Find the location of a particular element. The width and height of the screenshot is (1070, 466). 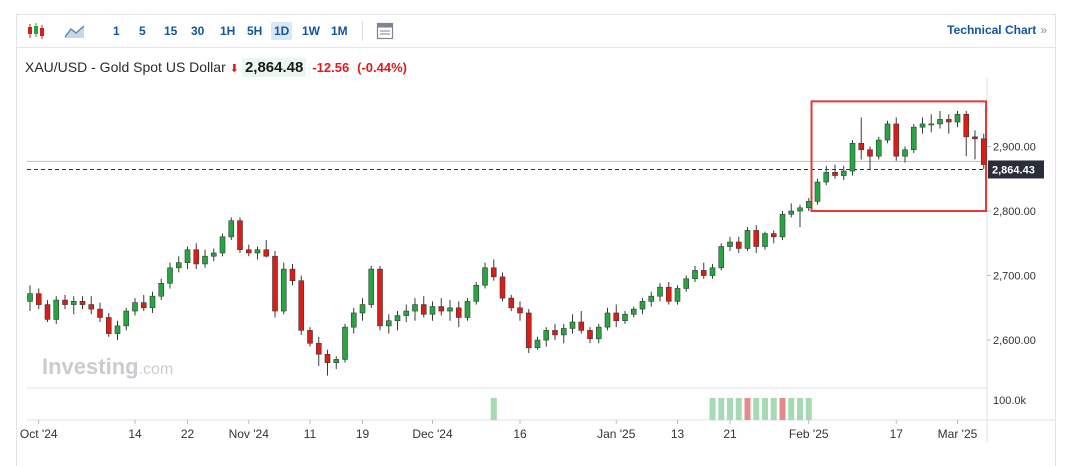

timeframe-15: 15 is located at coordinates (171, 31).